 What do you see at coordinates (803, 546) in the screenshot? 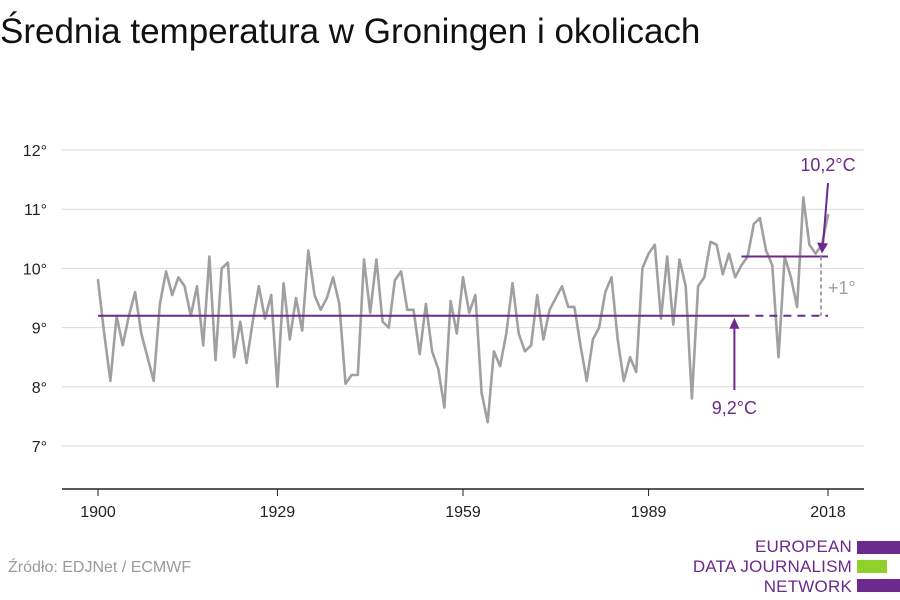
I see `logo-line-1: EUROPEAN` at bounding box center [803, 546].